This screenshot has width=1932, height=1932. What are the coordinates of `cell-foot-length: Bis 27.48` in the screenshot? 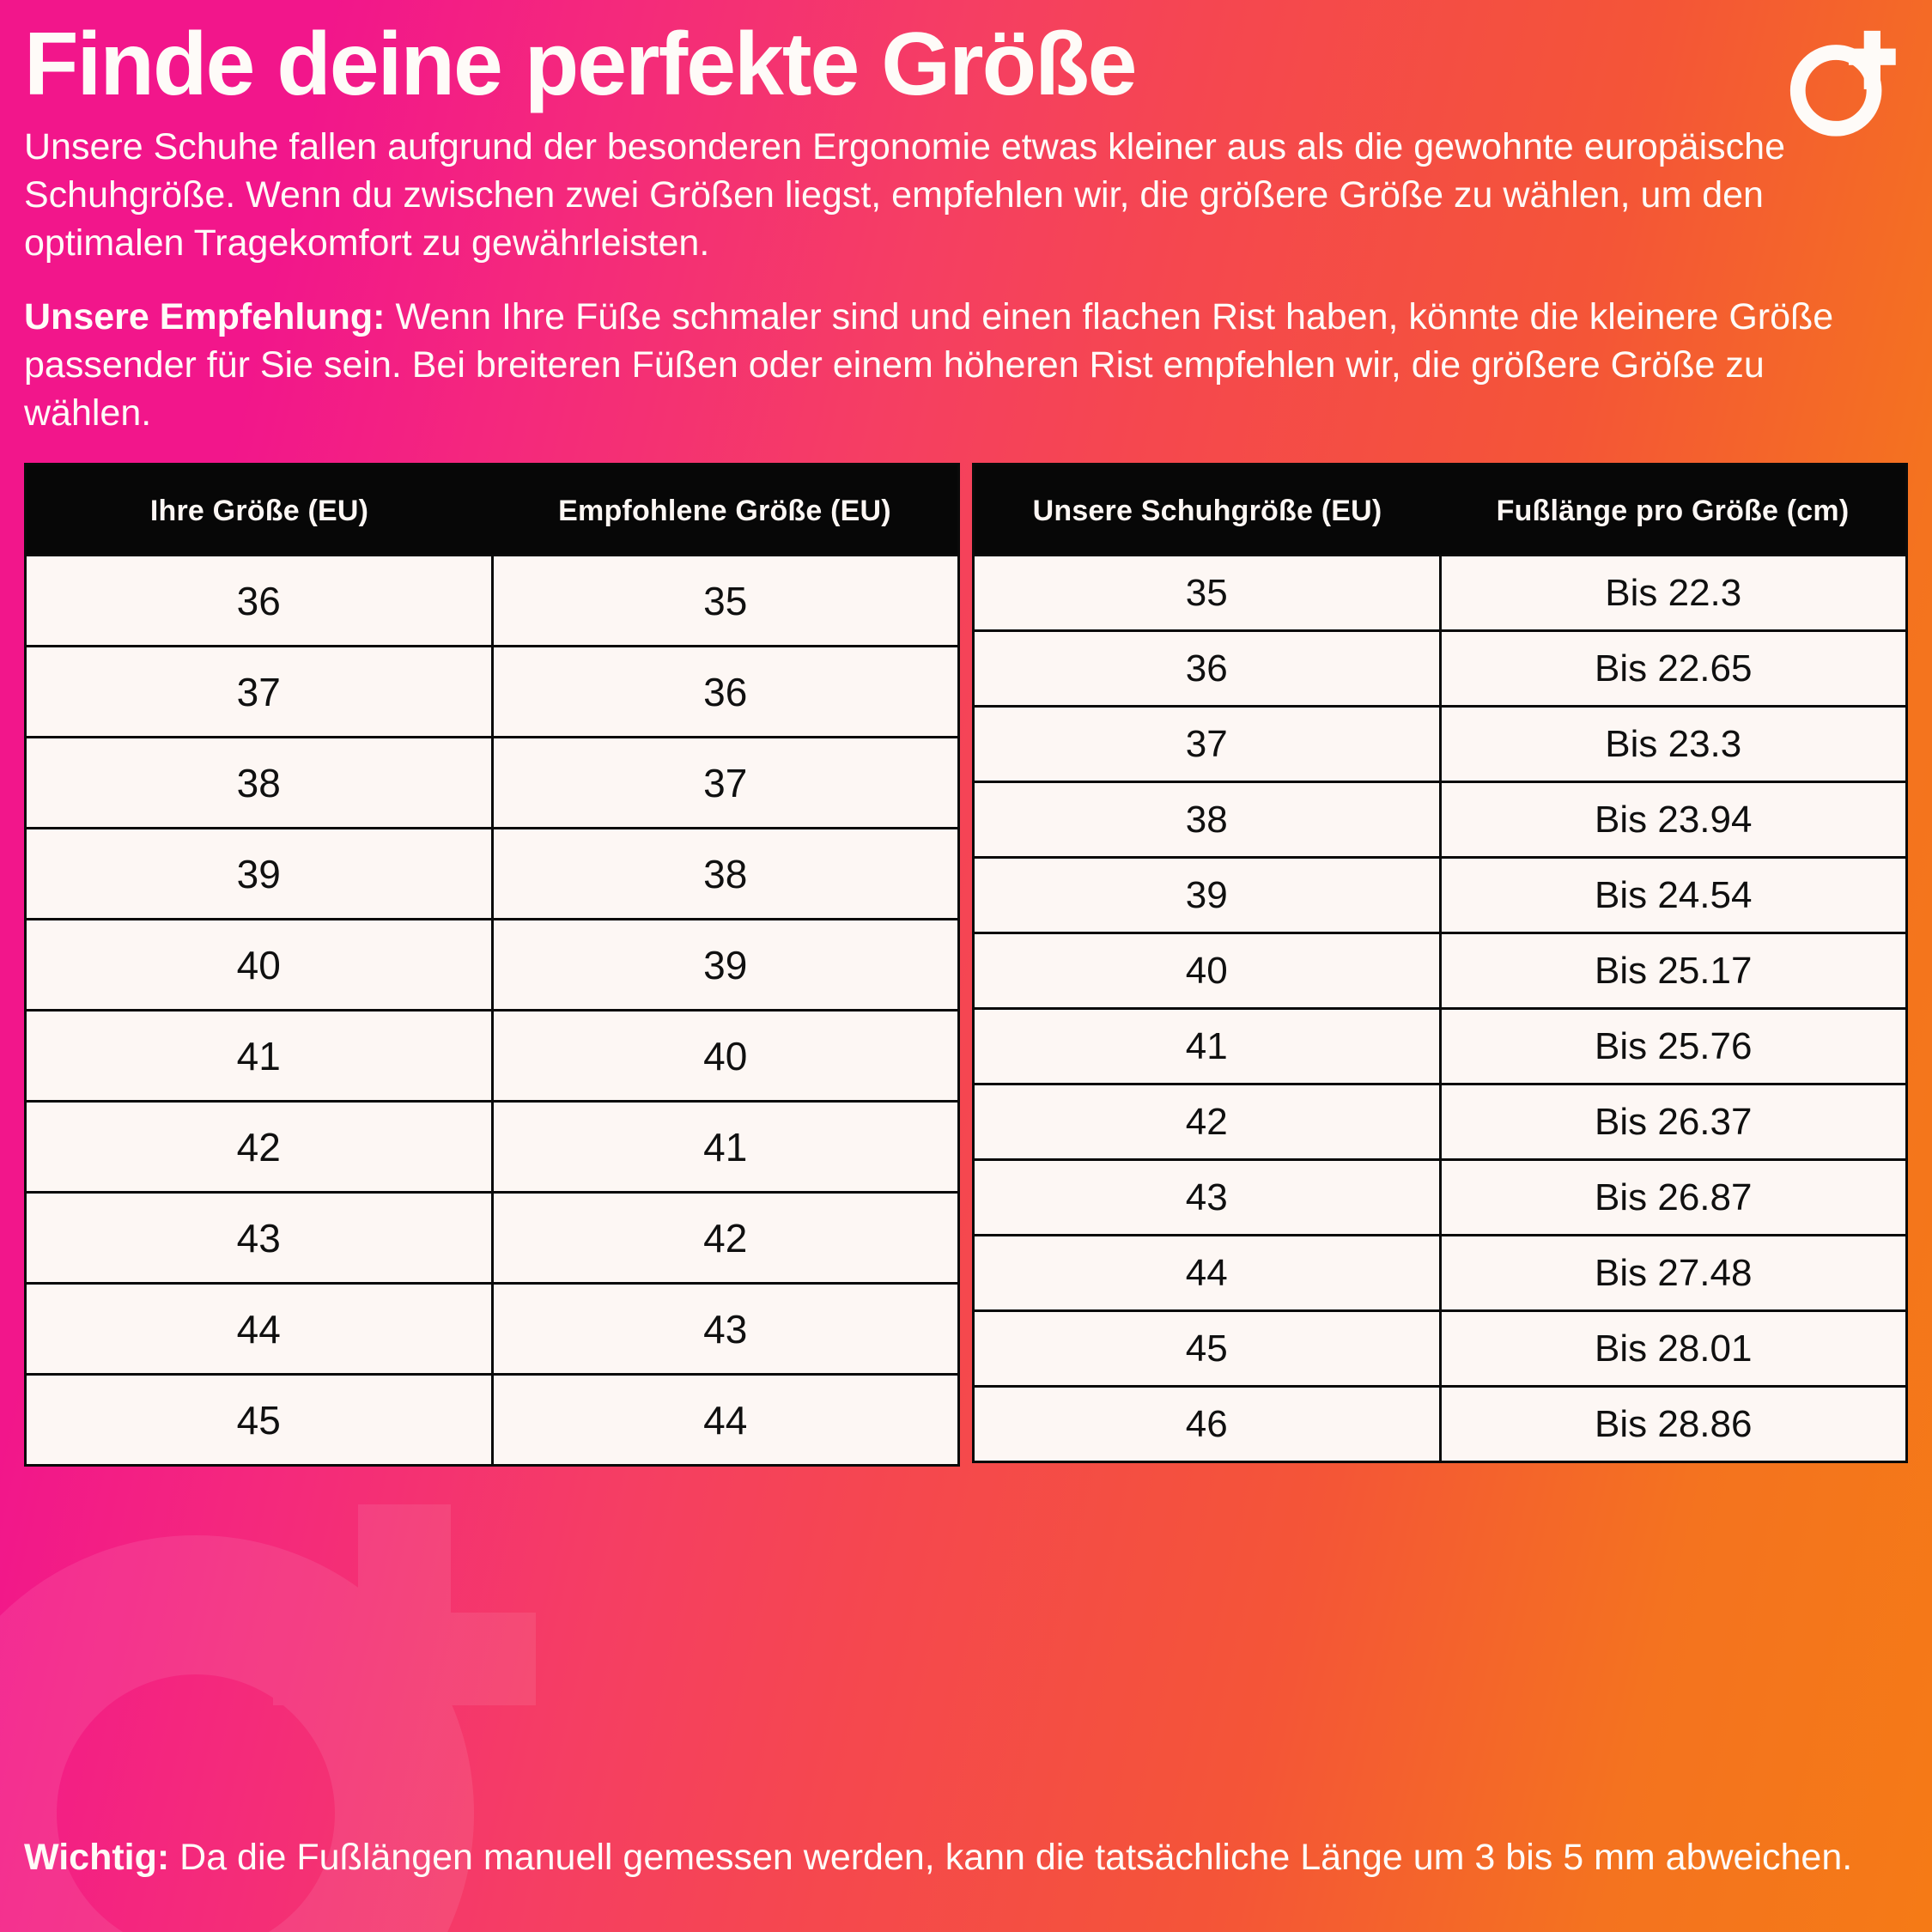 It's located at (1673, 1273).